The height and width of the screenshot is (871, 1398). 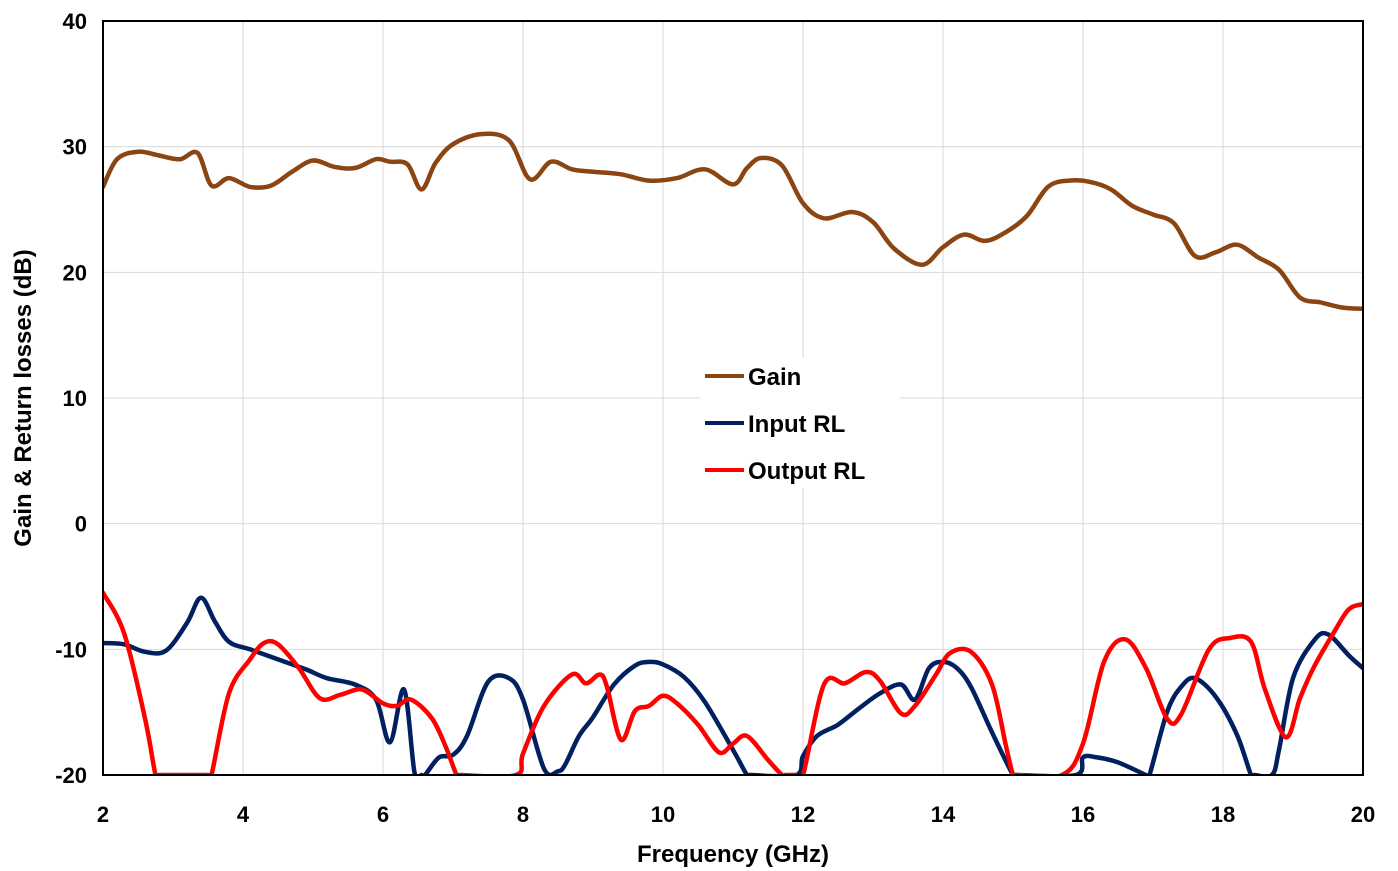 I want to click on y-tick-label: 20, so click(x=75, y=272).